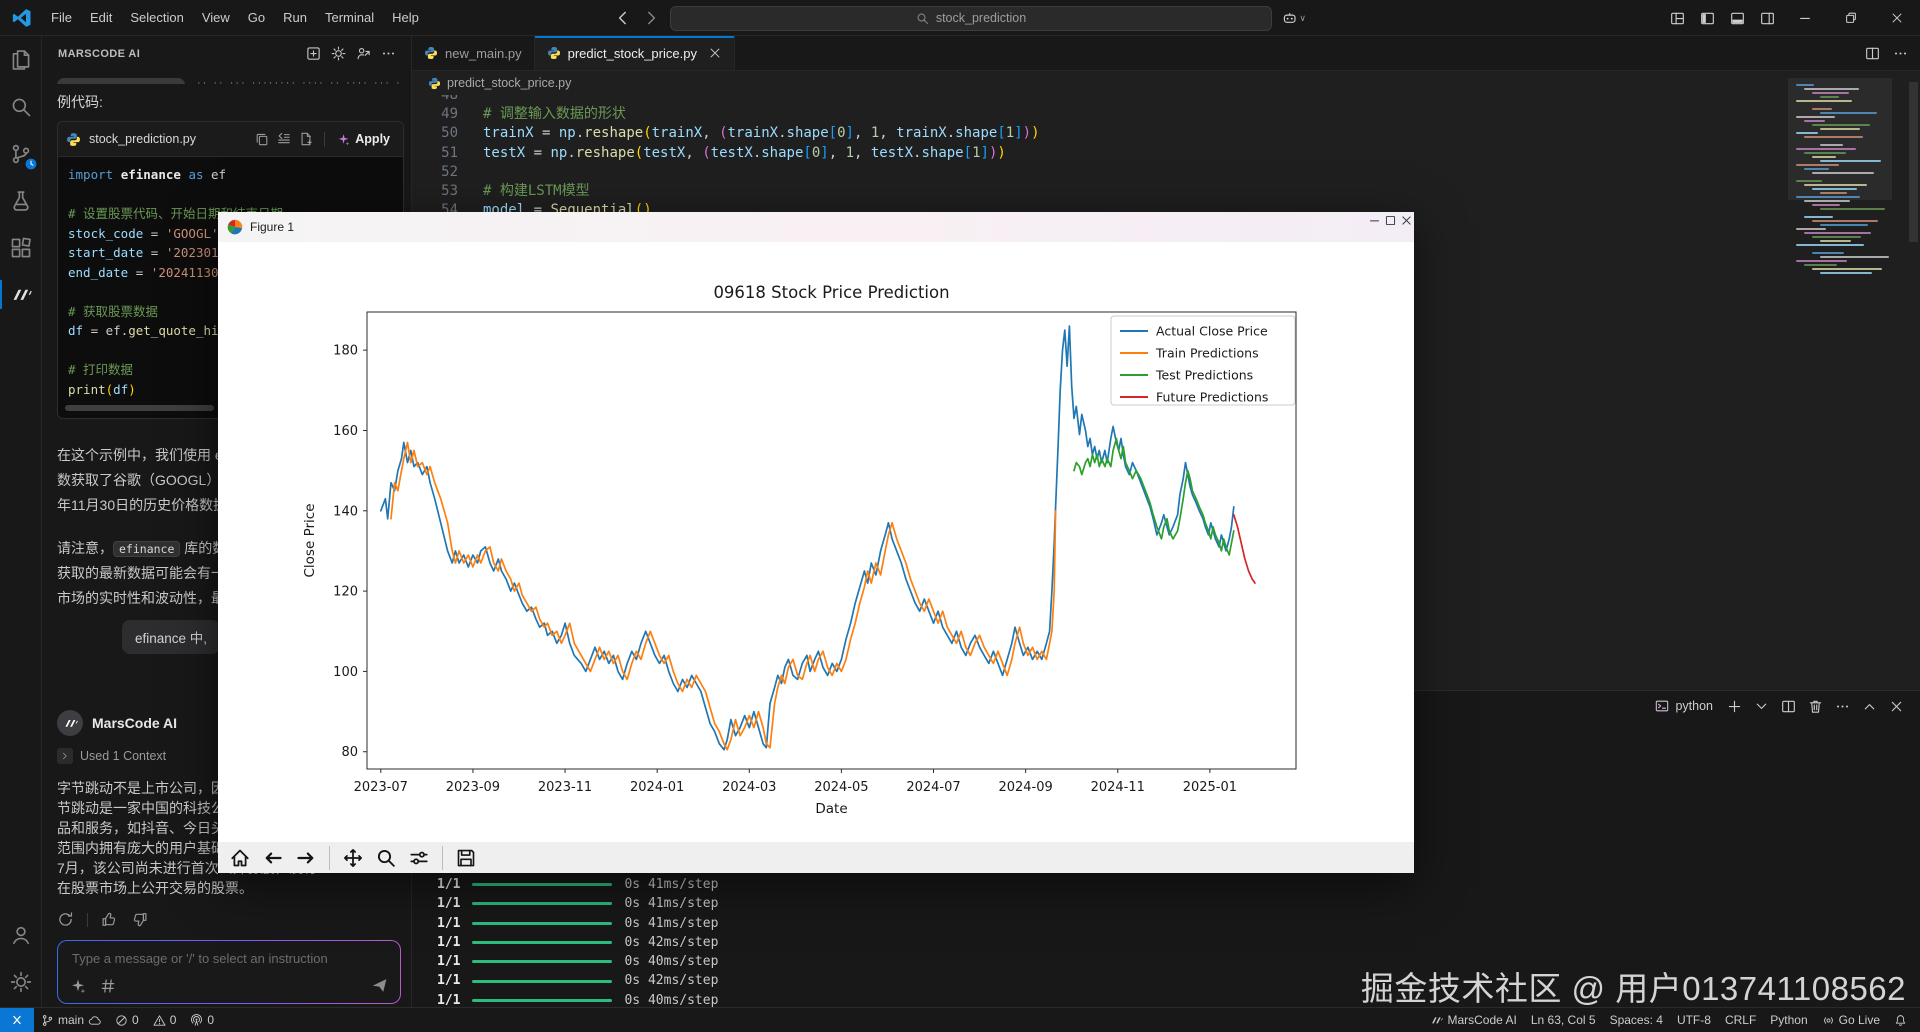  Describe the element at coordinates (1740, 1020) in the screenshot. I see `status-item-crlf: CRLF` at that location.